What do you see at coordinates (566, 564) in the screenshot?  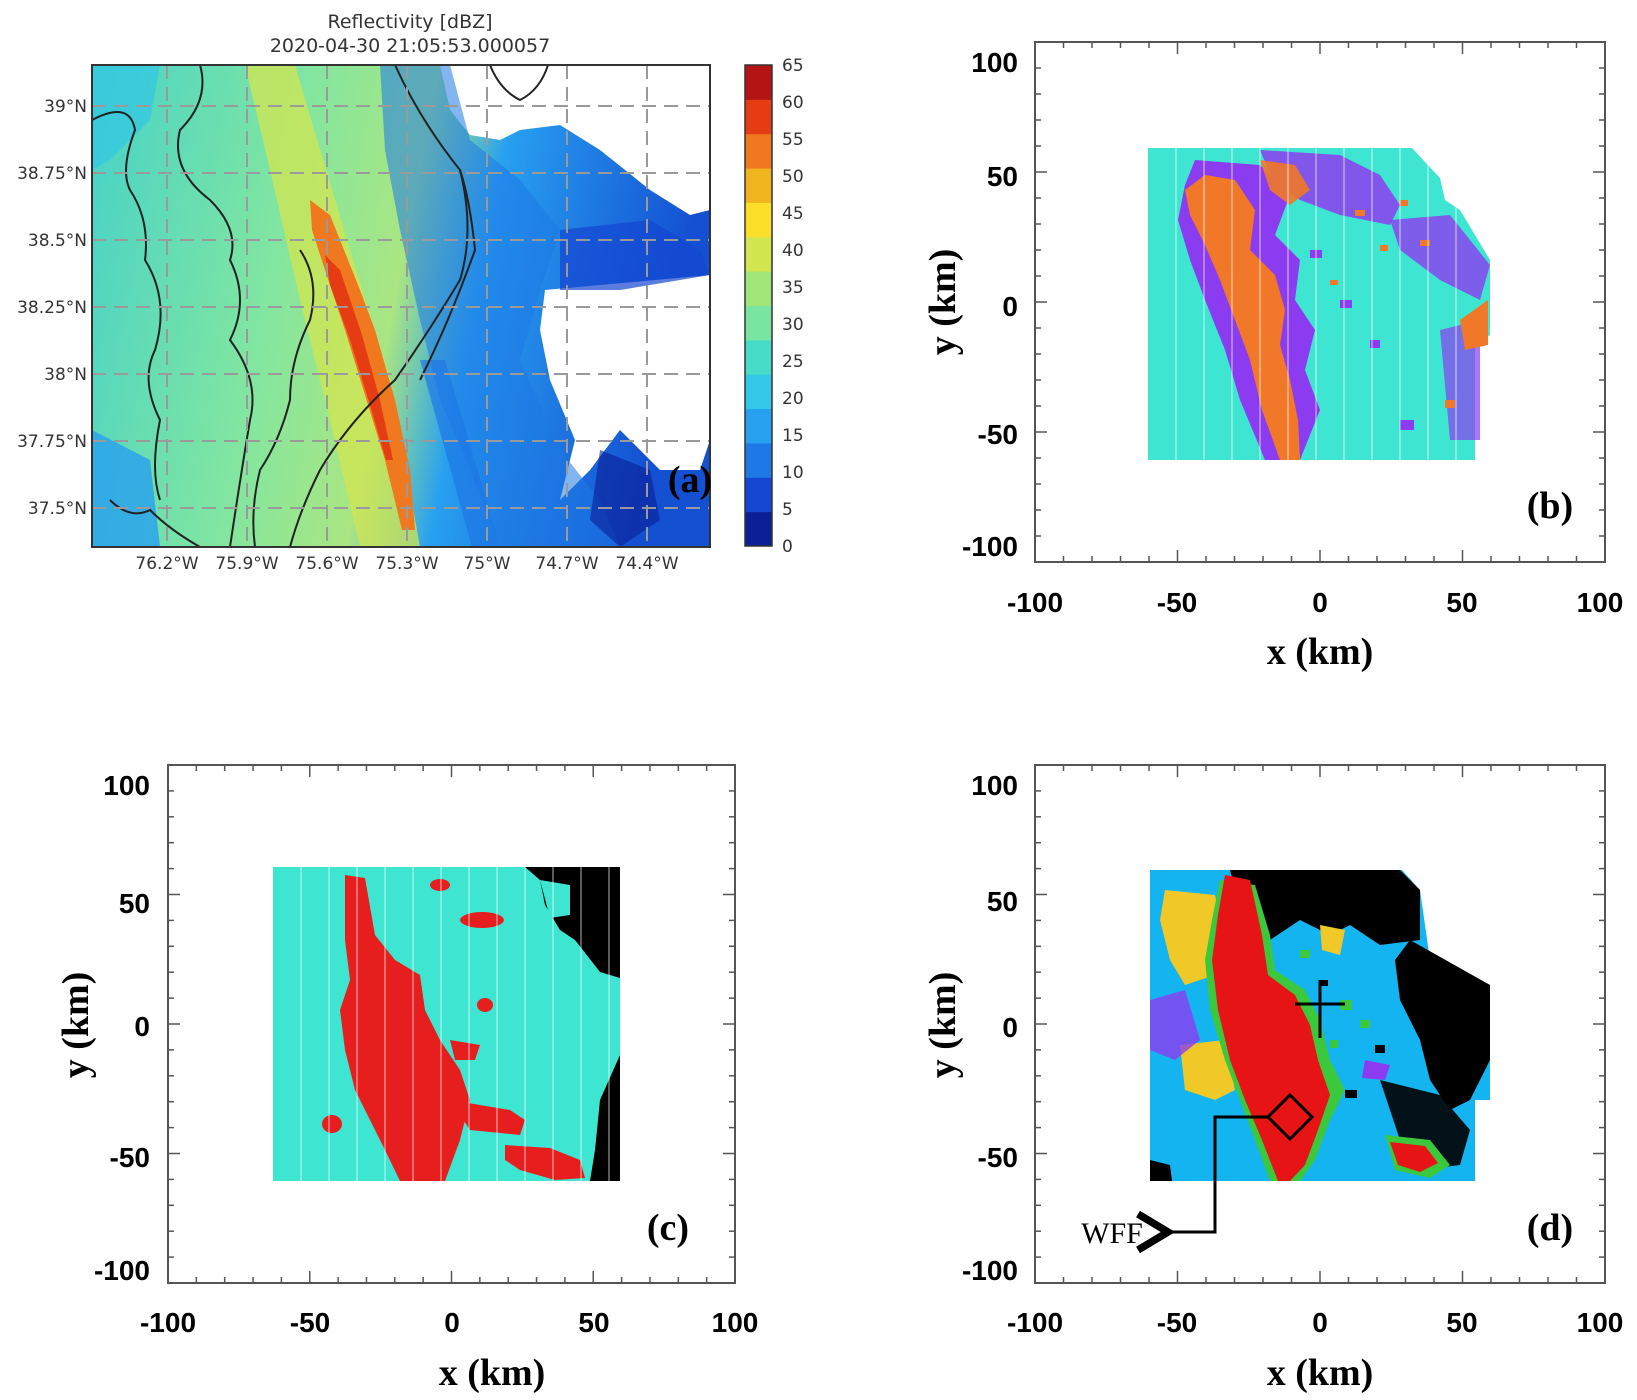 I see `panel-a-x-tick-label: 74.7°W` at bounding box center [566, 564].